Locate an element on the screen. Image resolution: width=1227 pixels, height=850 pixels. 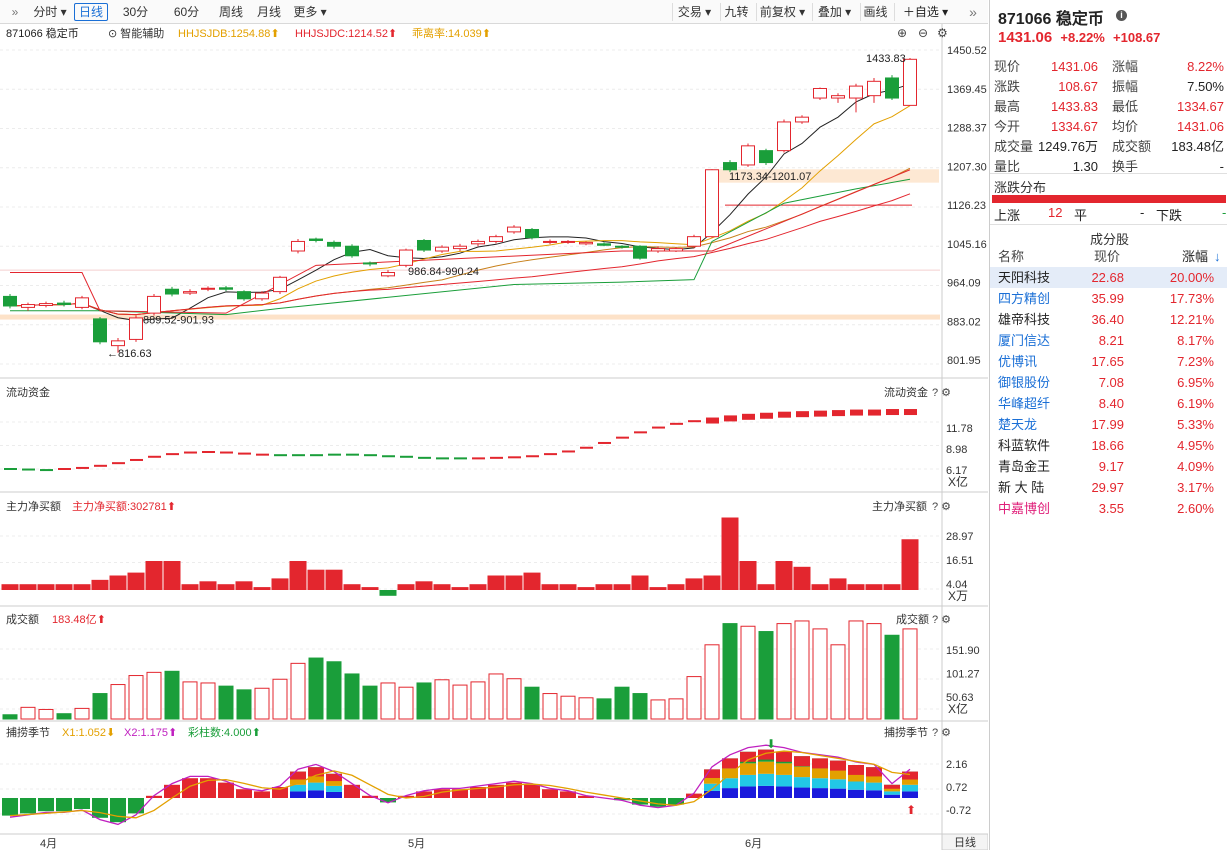
constituent-row: 雄帝科技 36.40 12.21% is located at coordinates (1106, 319).